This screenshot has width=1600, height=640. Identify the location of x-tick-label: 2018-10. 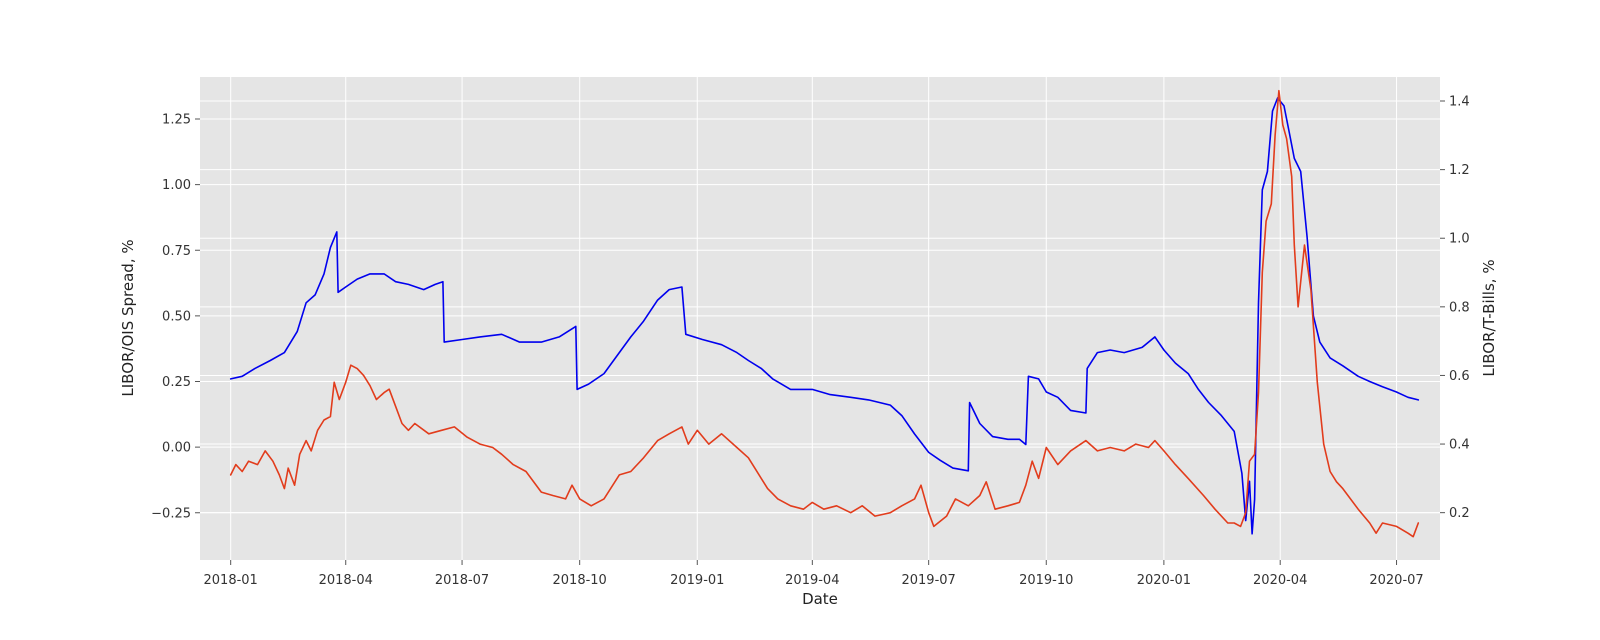
(580, 580).